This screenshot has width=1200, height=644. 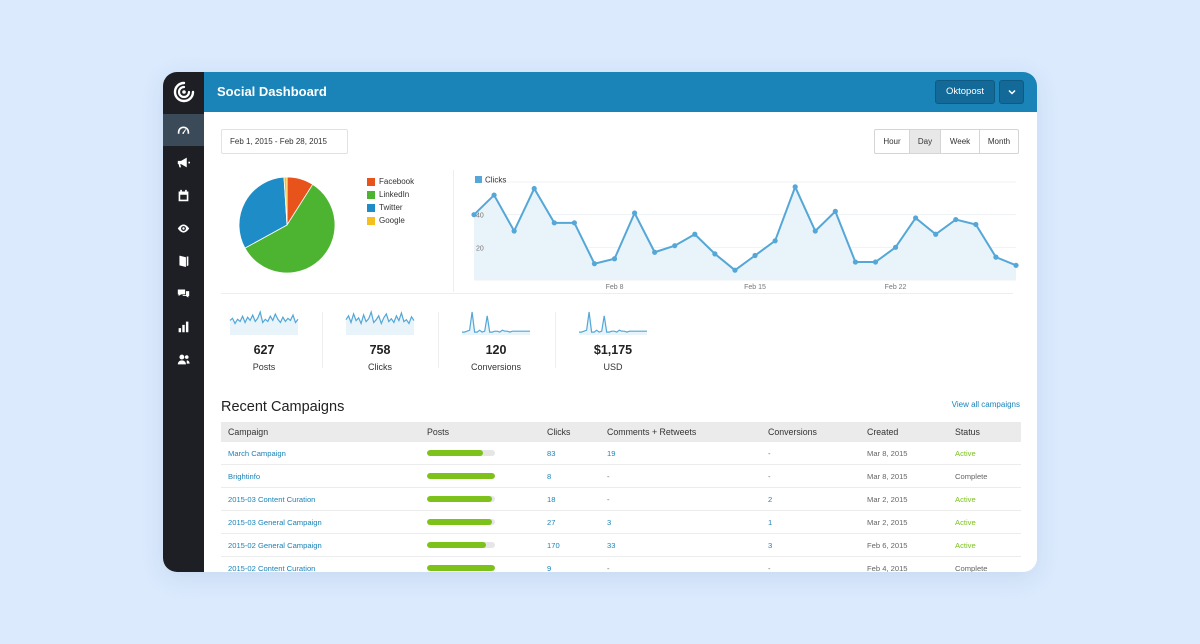 I want to click on comments-cell: 19, so click(x=611, y=453).